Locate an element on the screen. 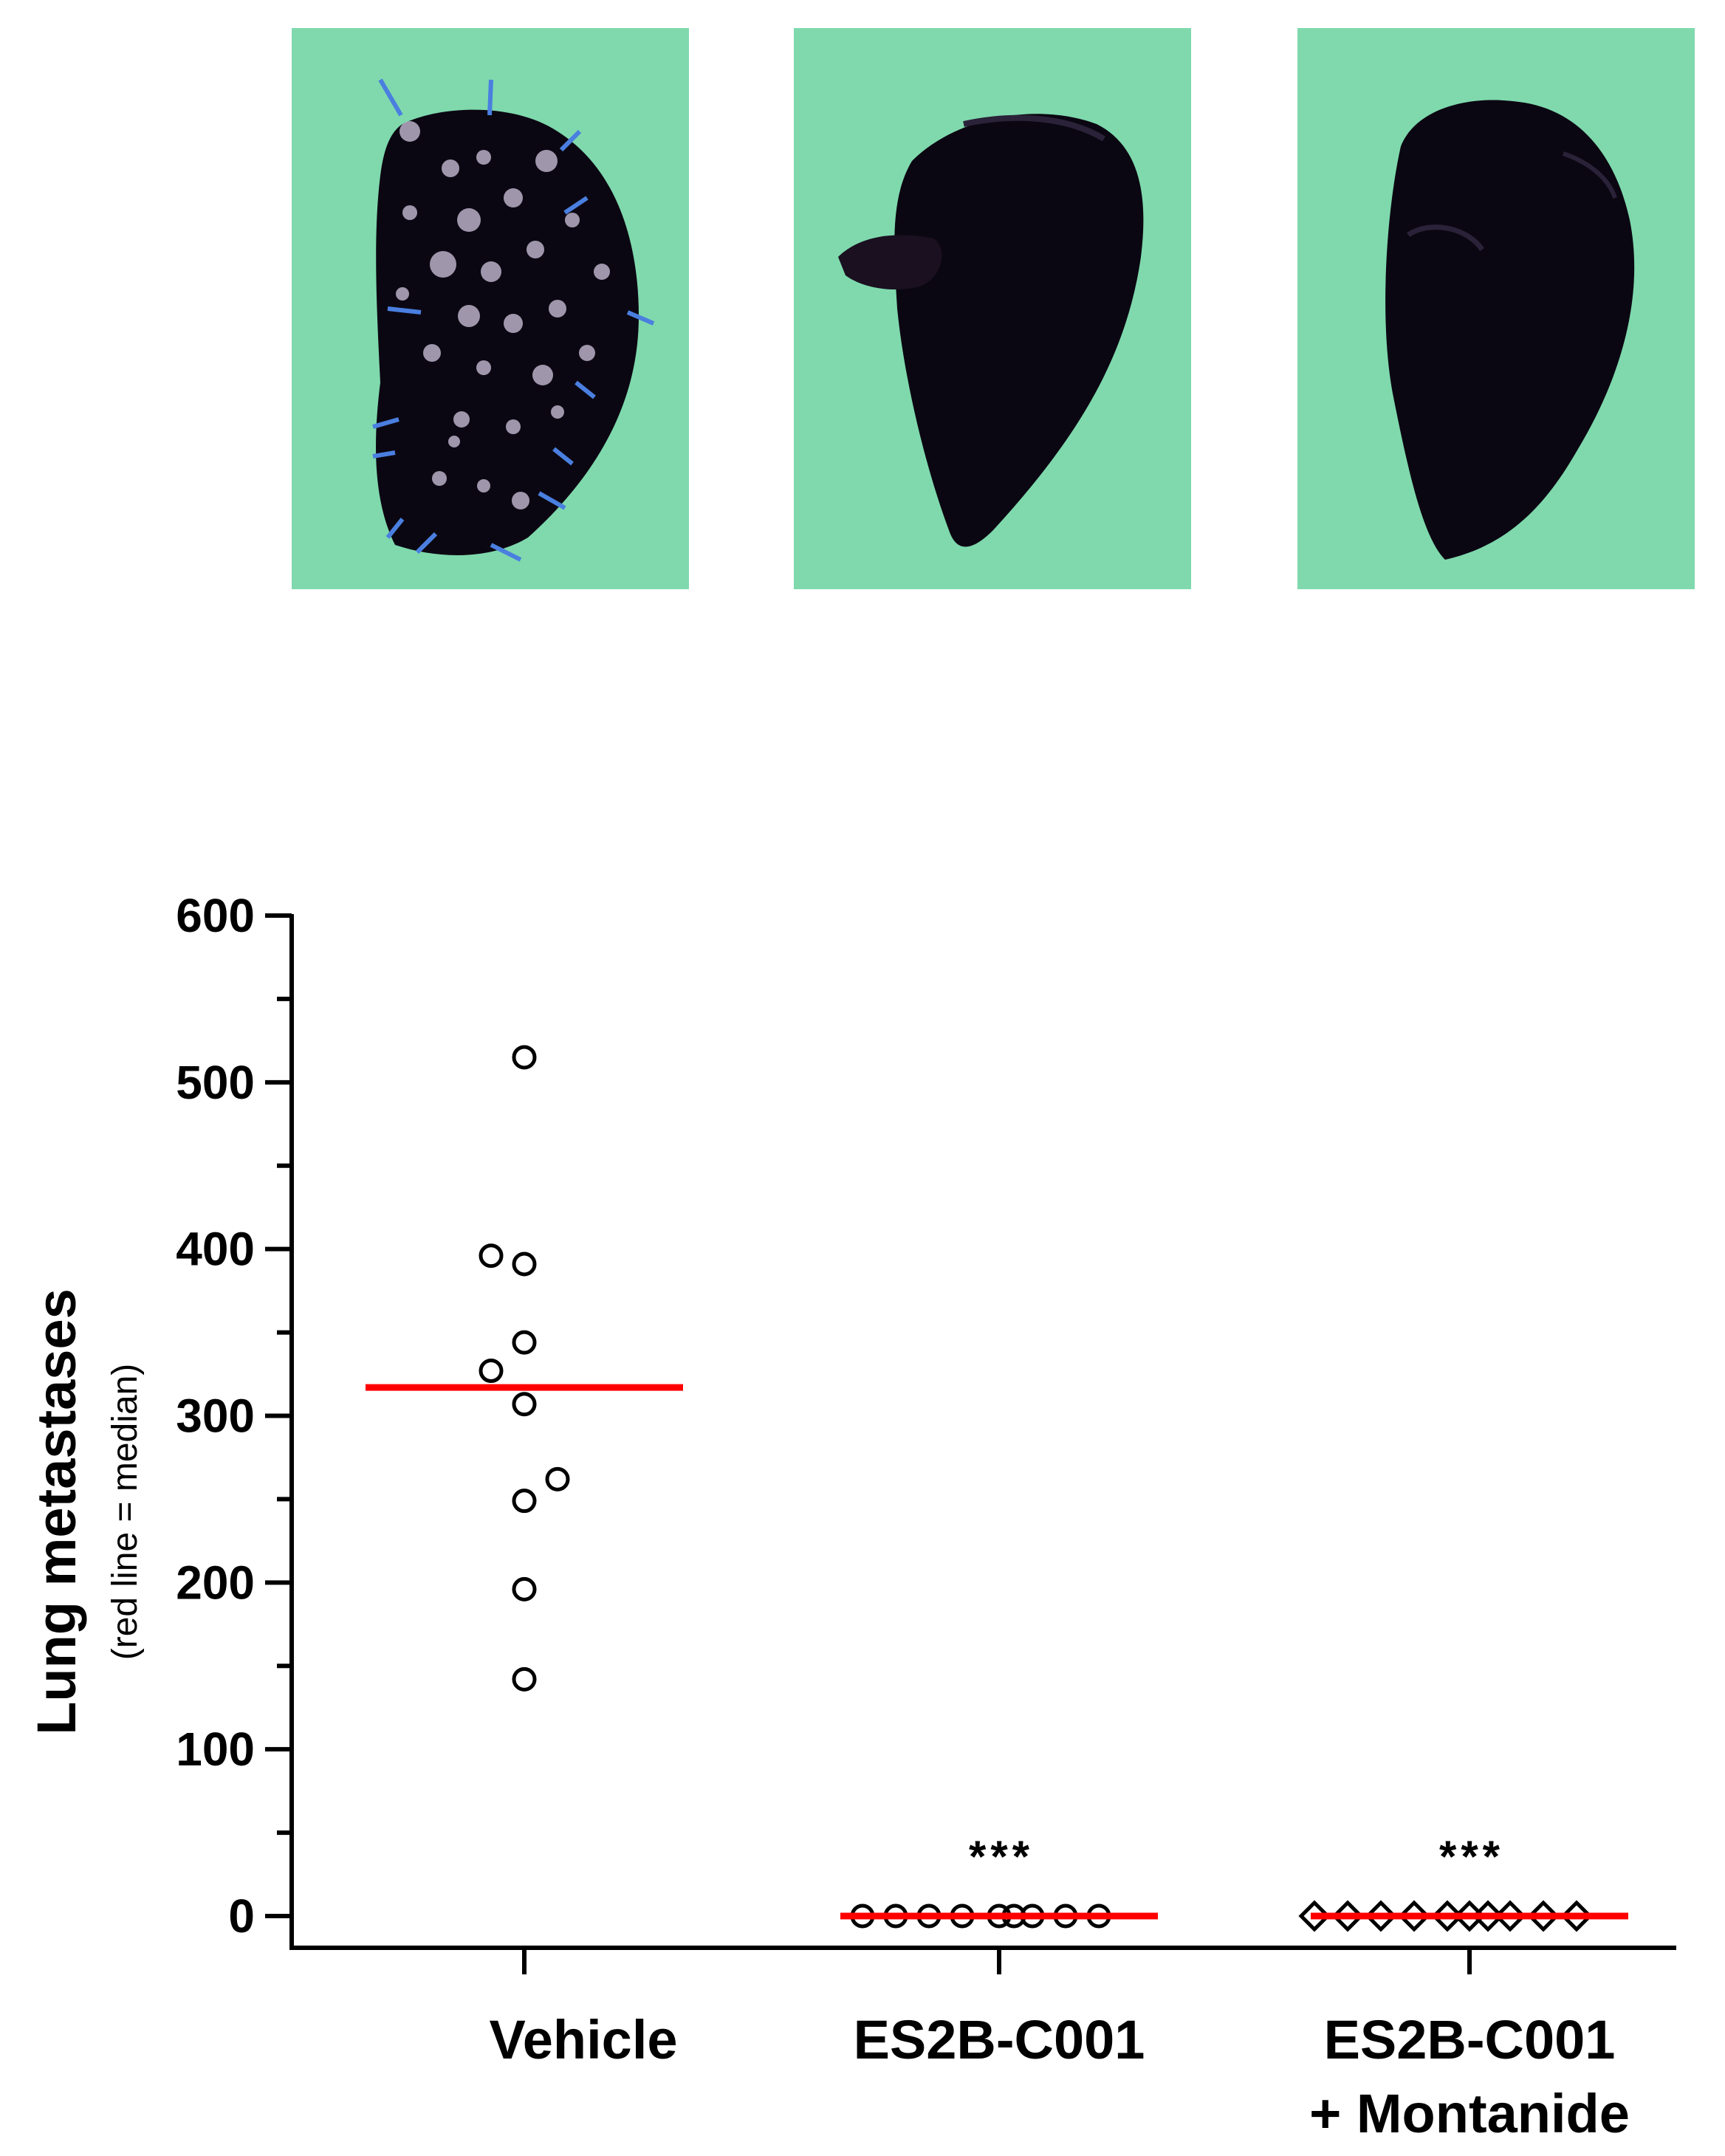  lung-es2b-c001-montanide-image is located at coordinates (1510, 330).